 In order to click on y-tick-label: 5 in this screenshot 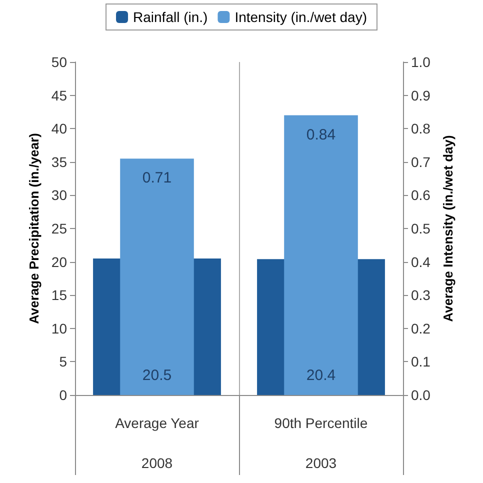, I will do `click(63, 362)`.